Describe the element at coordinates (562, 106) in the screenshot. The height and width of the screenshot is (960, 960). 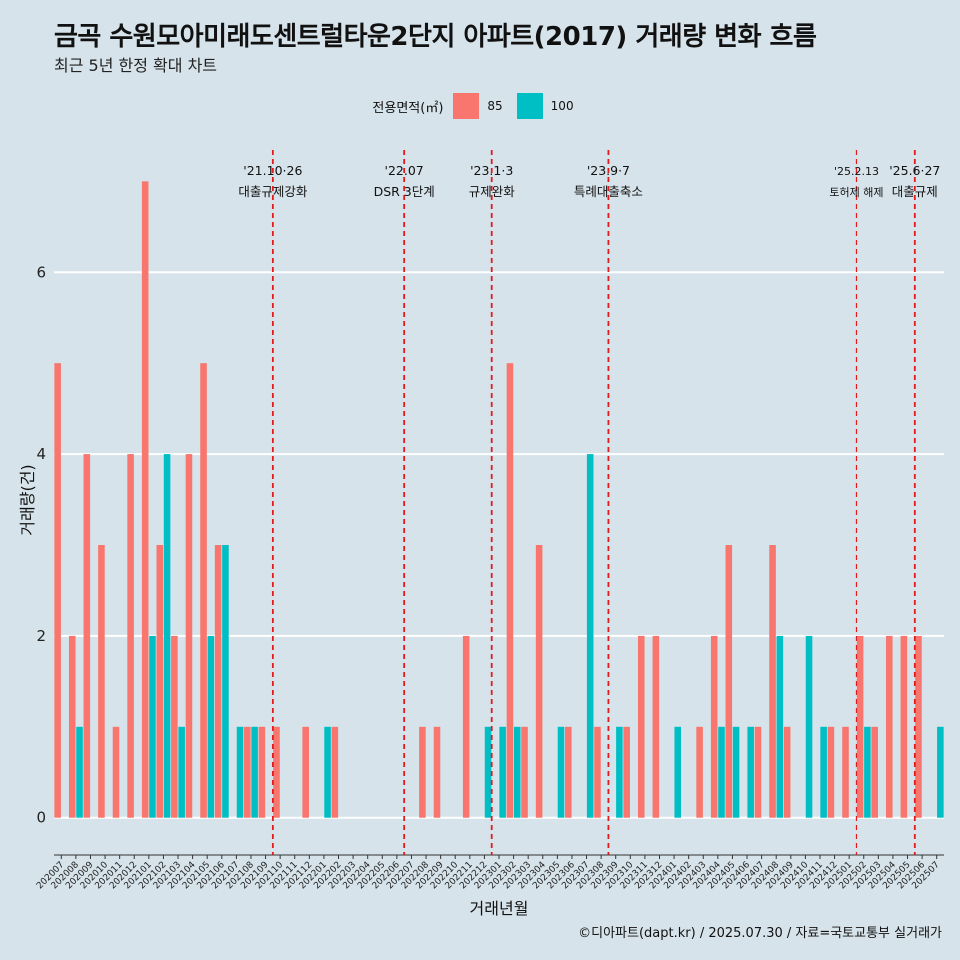
I see `legend-label-100: 100` at that location.